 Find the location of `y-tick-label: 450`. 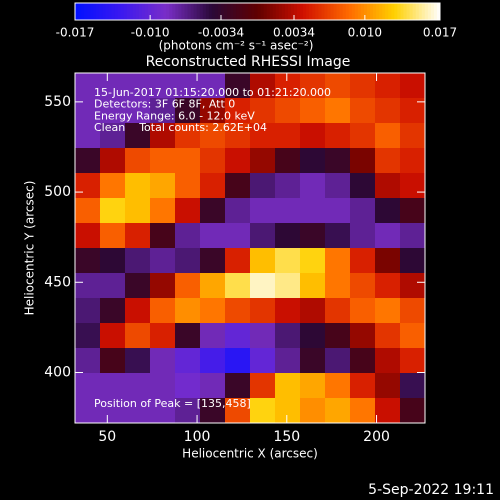

y-tick-label: 450 is located at coordinates (57, 282).